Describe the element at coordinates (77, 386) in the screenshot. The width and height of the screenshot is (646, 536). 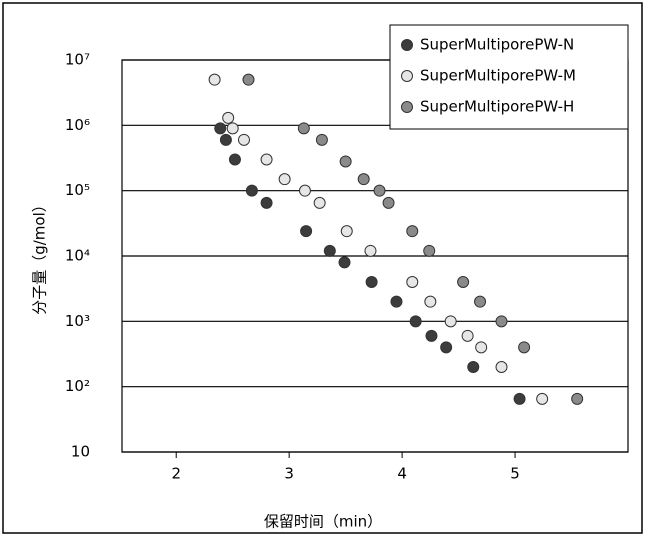
I see `y-tick-label: 10²` at that location.